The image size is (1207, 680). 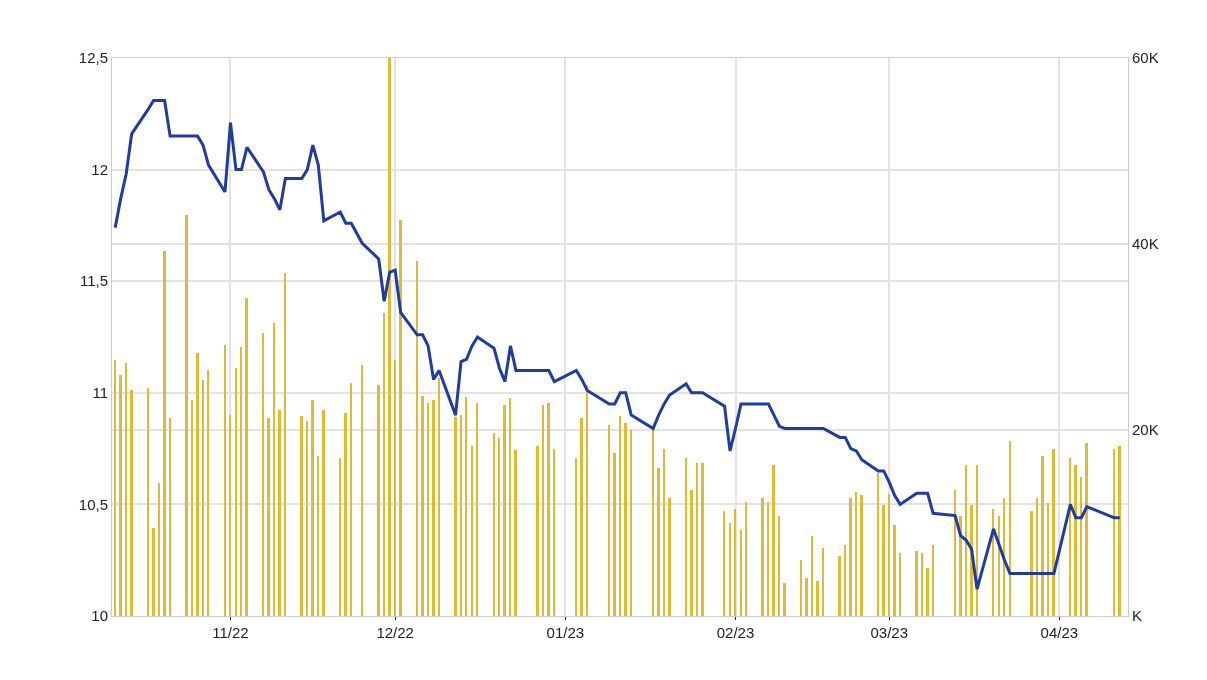 I want to click on y2-tick-label: K, so click(x=1137, y=616).